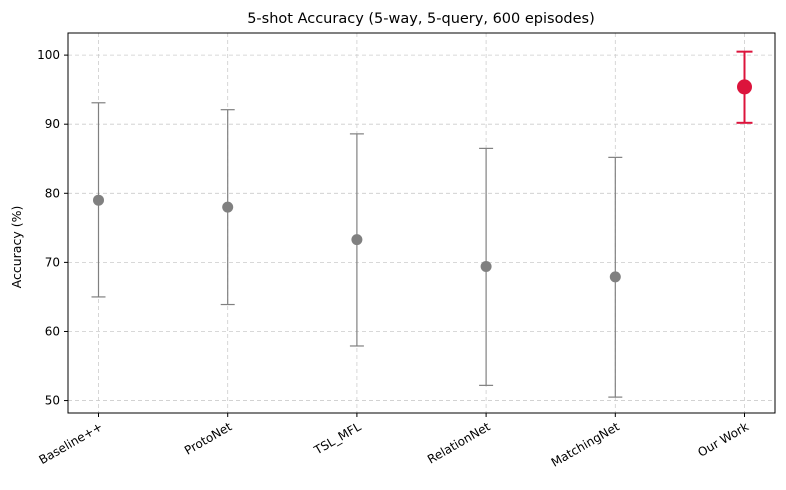 The height and width of the screenshot is (490, 786). Describe the element at coordinates (52, 401) in the screenshot. I see `y-tick-label: 50` at that location.